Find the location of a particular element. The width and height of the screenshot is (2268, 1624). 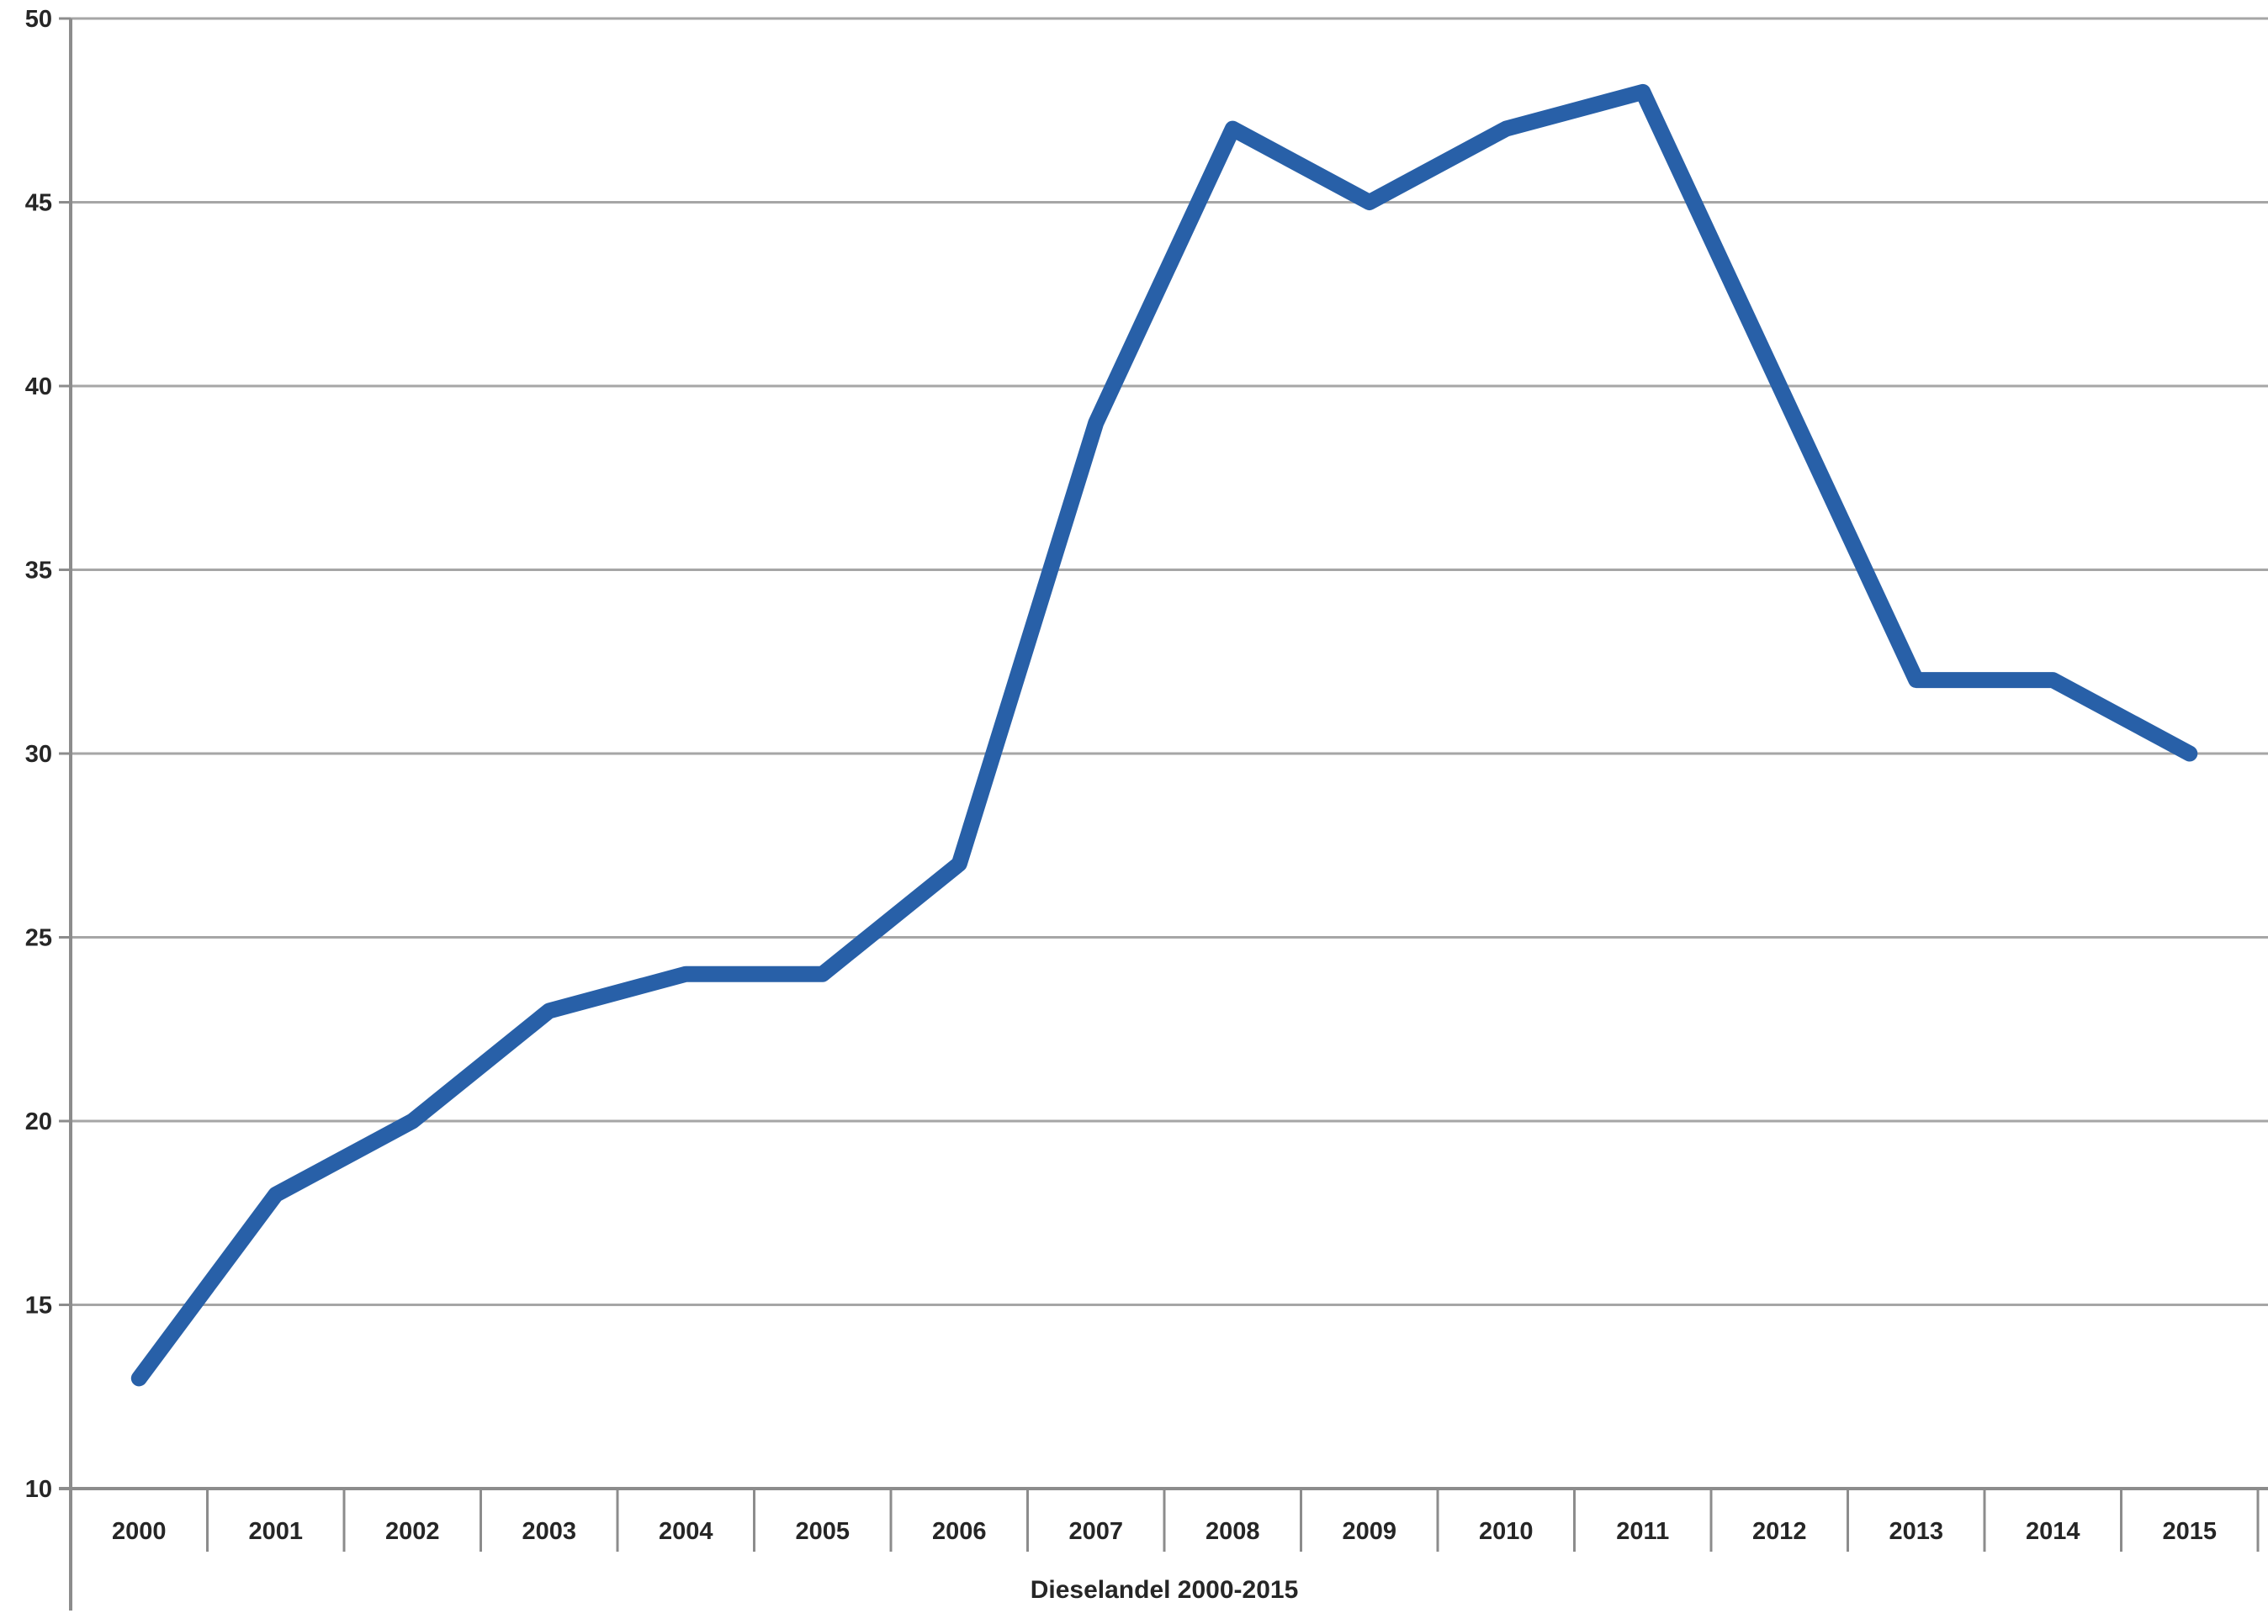

y-axis-label: 20 is located at coordinates (39, 1121).